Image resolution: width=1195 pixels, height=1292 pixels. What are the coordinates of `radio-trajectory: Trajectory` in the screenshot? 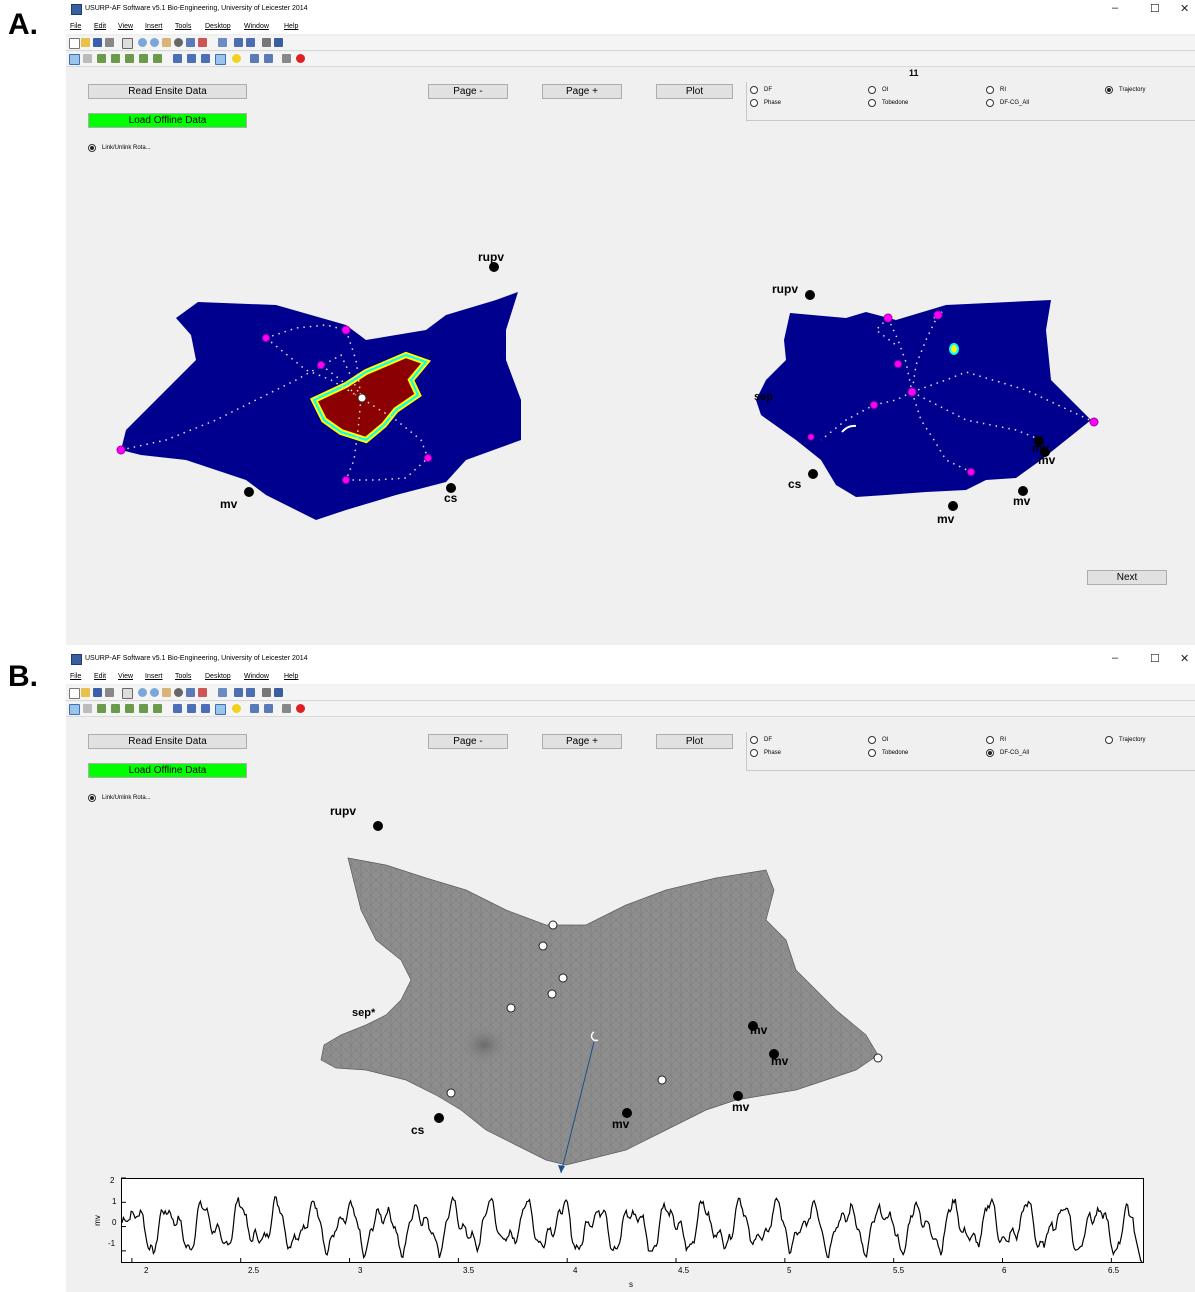 It's located at (1125, 90).